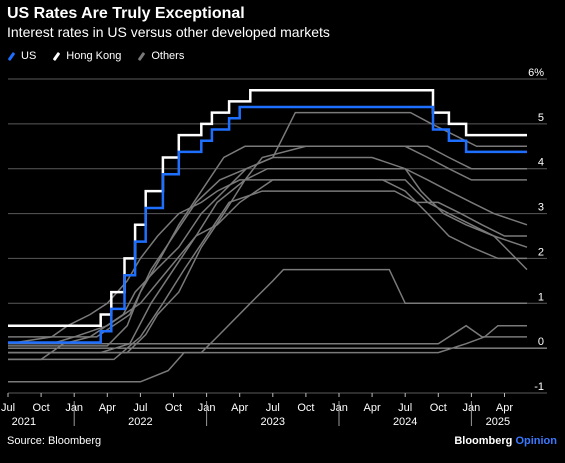 This screenshot has height=463, width=565. I want to click on y-tick-label: 6%, so click(536, 73).